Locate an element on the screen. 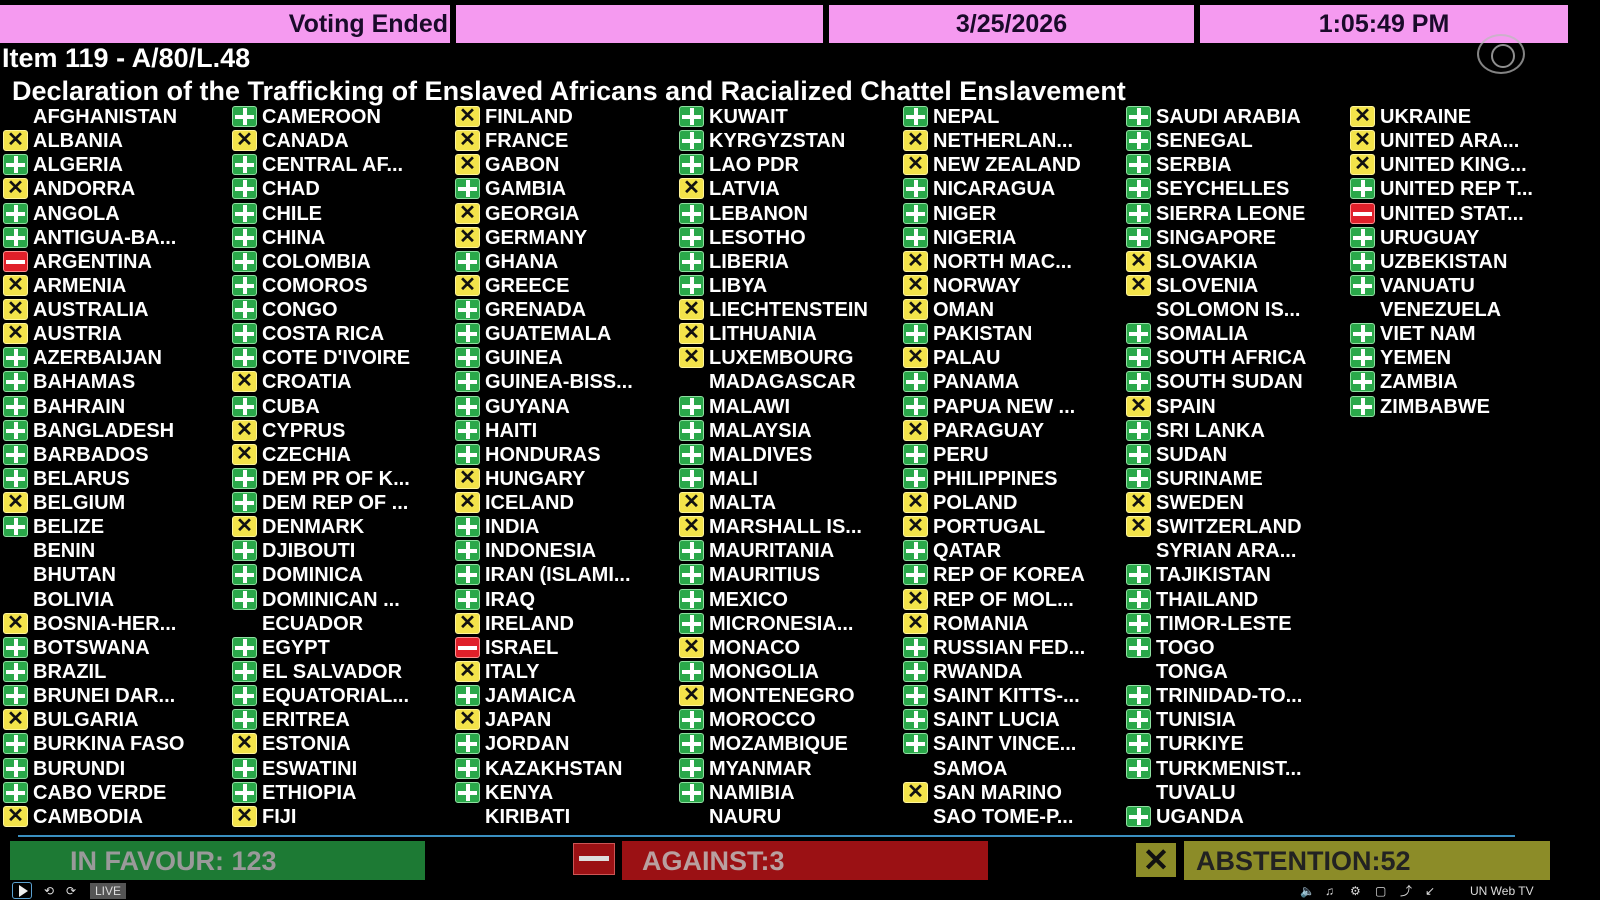 The width and height of the screenshot is (1600, 900). country-name: MALI is located at coordinates (733, 478).